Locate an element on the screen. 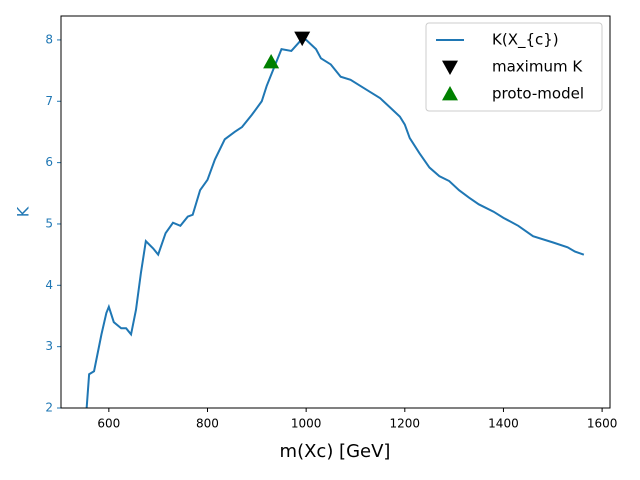  y-tick-label: 8 is located at coordinates (49, 39).